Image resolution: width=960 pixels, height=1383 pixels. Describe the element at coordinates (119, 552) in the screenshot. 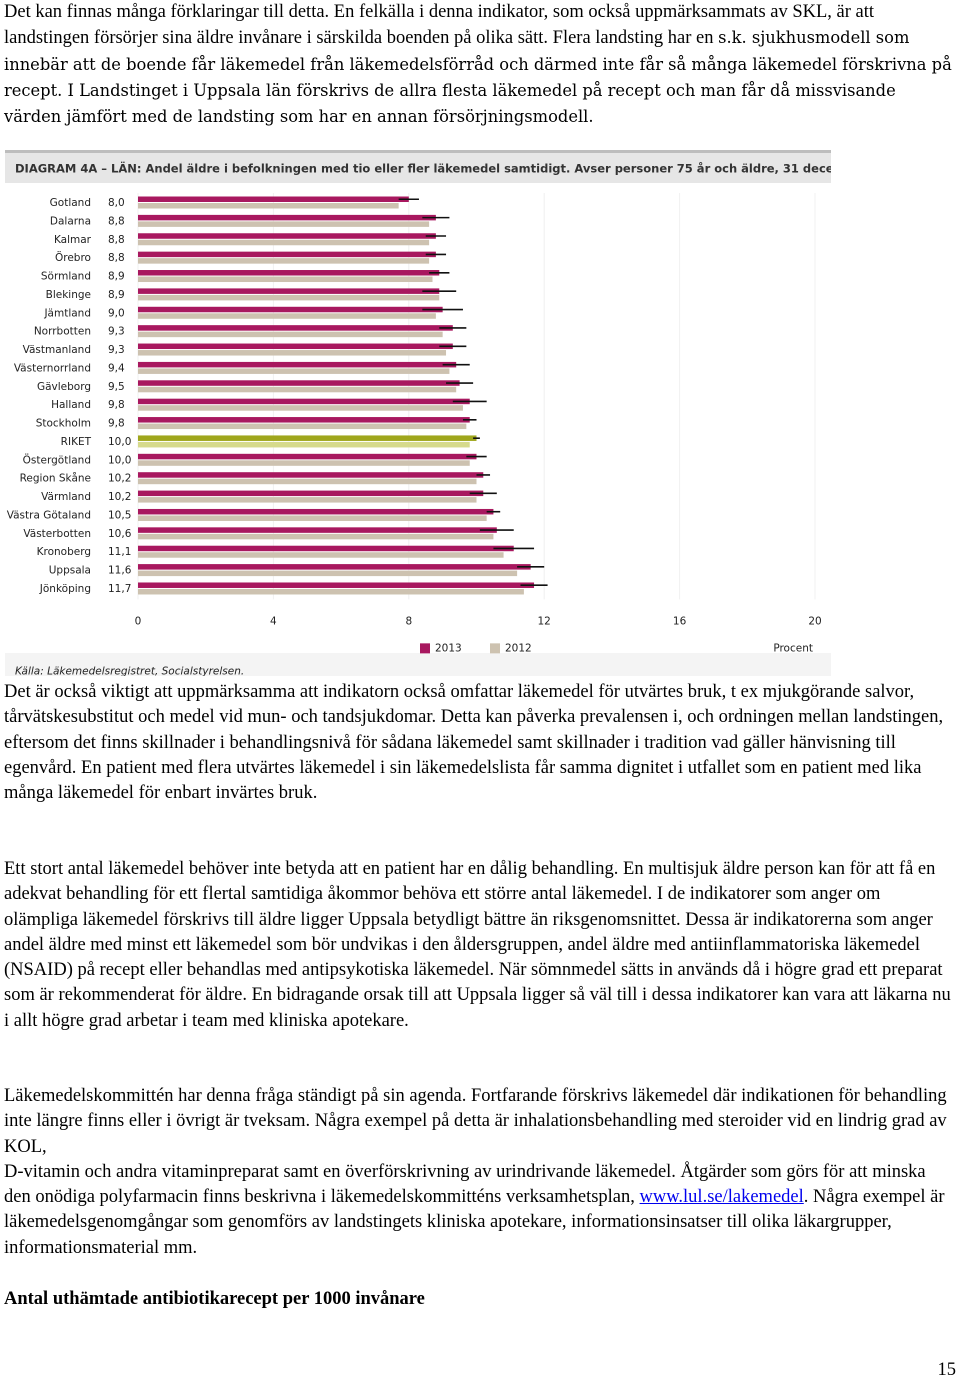

I see `value-label: 11,1` at that location.